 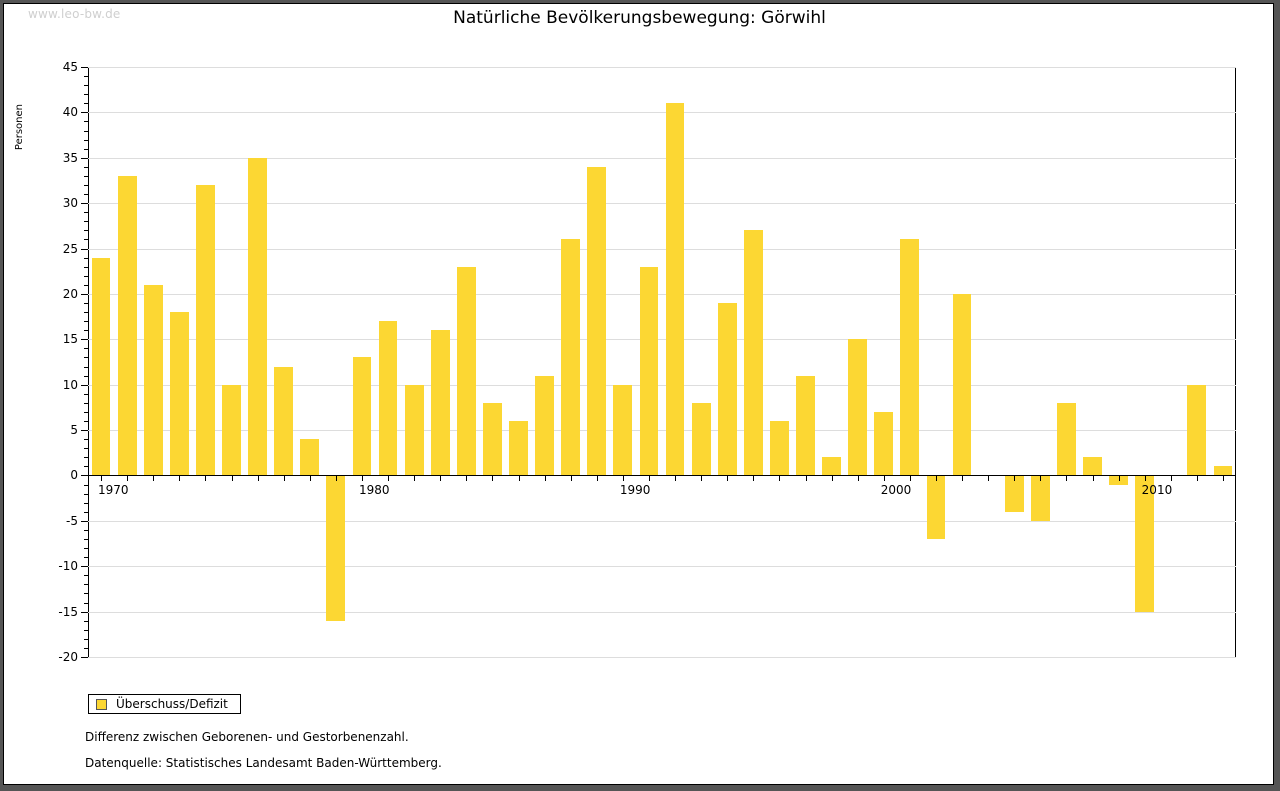 What do you see at coordinates (1157, 490) in the screenshot?
I see `x-tick-label: 2010` at bounding box center [1157, 490].